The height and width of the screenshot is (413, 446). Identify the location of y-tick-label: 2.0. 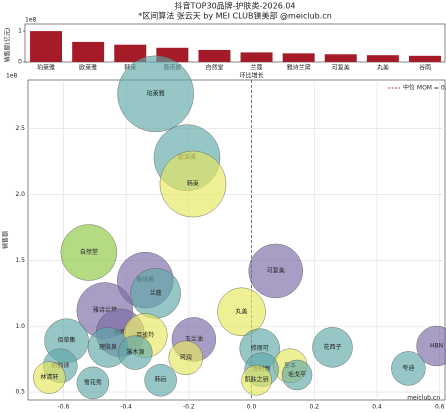
(20, 194).